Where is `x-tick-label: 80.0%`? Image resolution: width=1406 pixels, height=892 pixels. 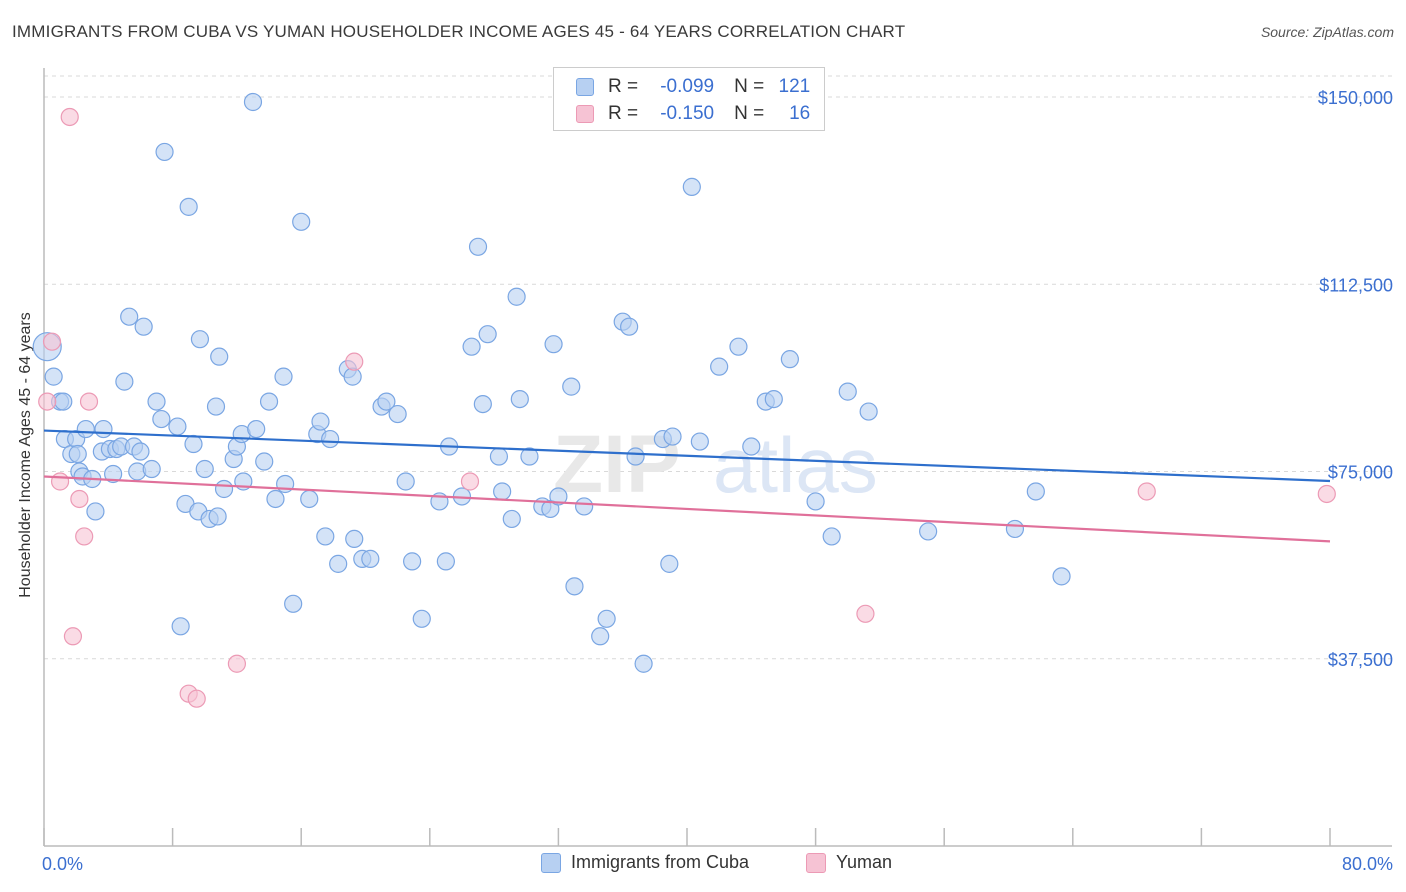 x-tick-label: 80.0% is located at coordinates (1367, 864).